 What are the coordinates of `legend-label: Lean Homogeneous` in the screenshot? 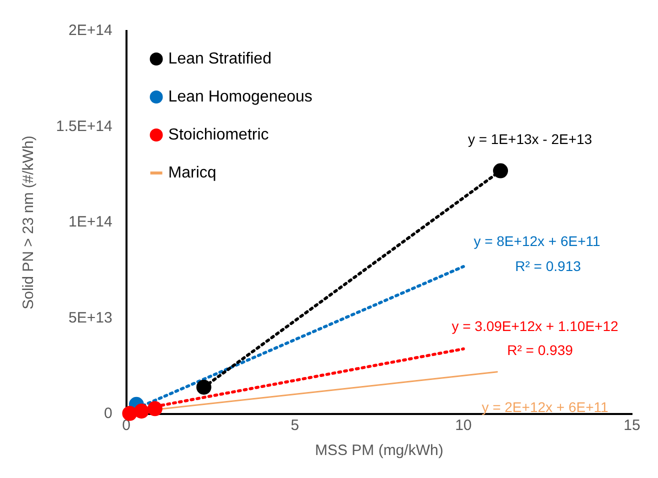 It's located at (240, 97).